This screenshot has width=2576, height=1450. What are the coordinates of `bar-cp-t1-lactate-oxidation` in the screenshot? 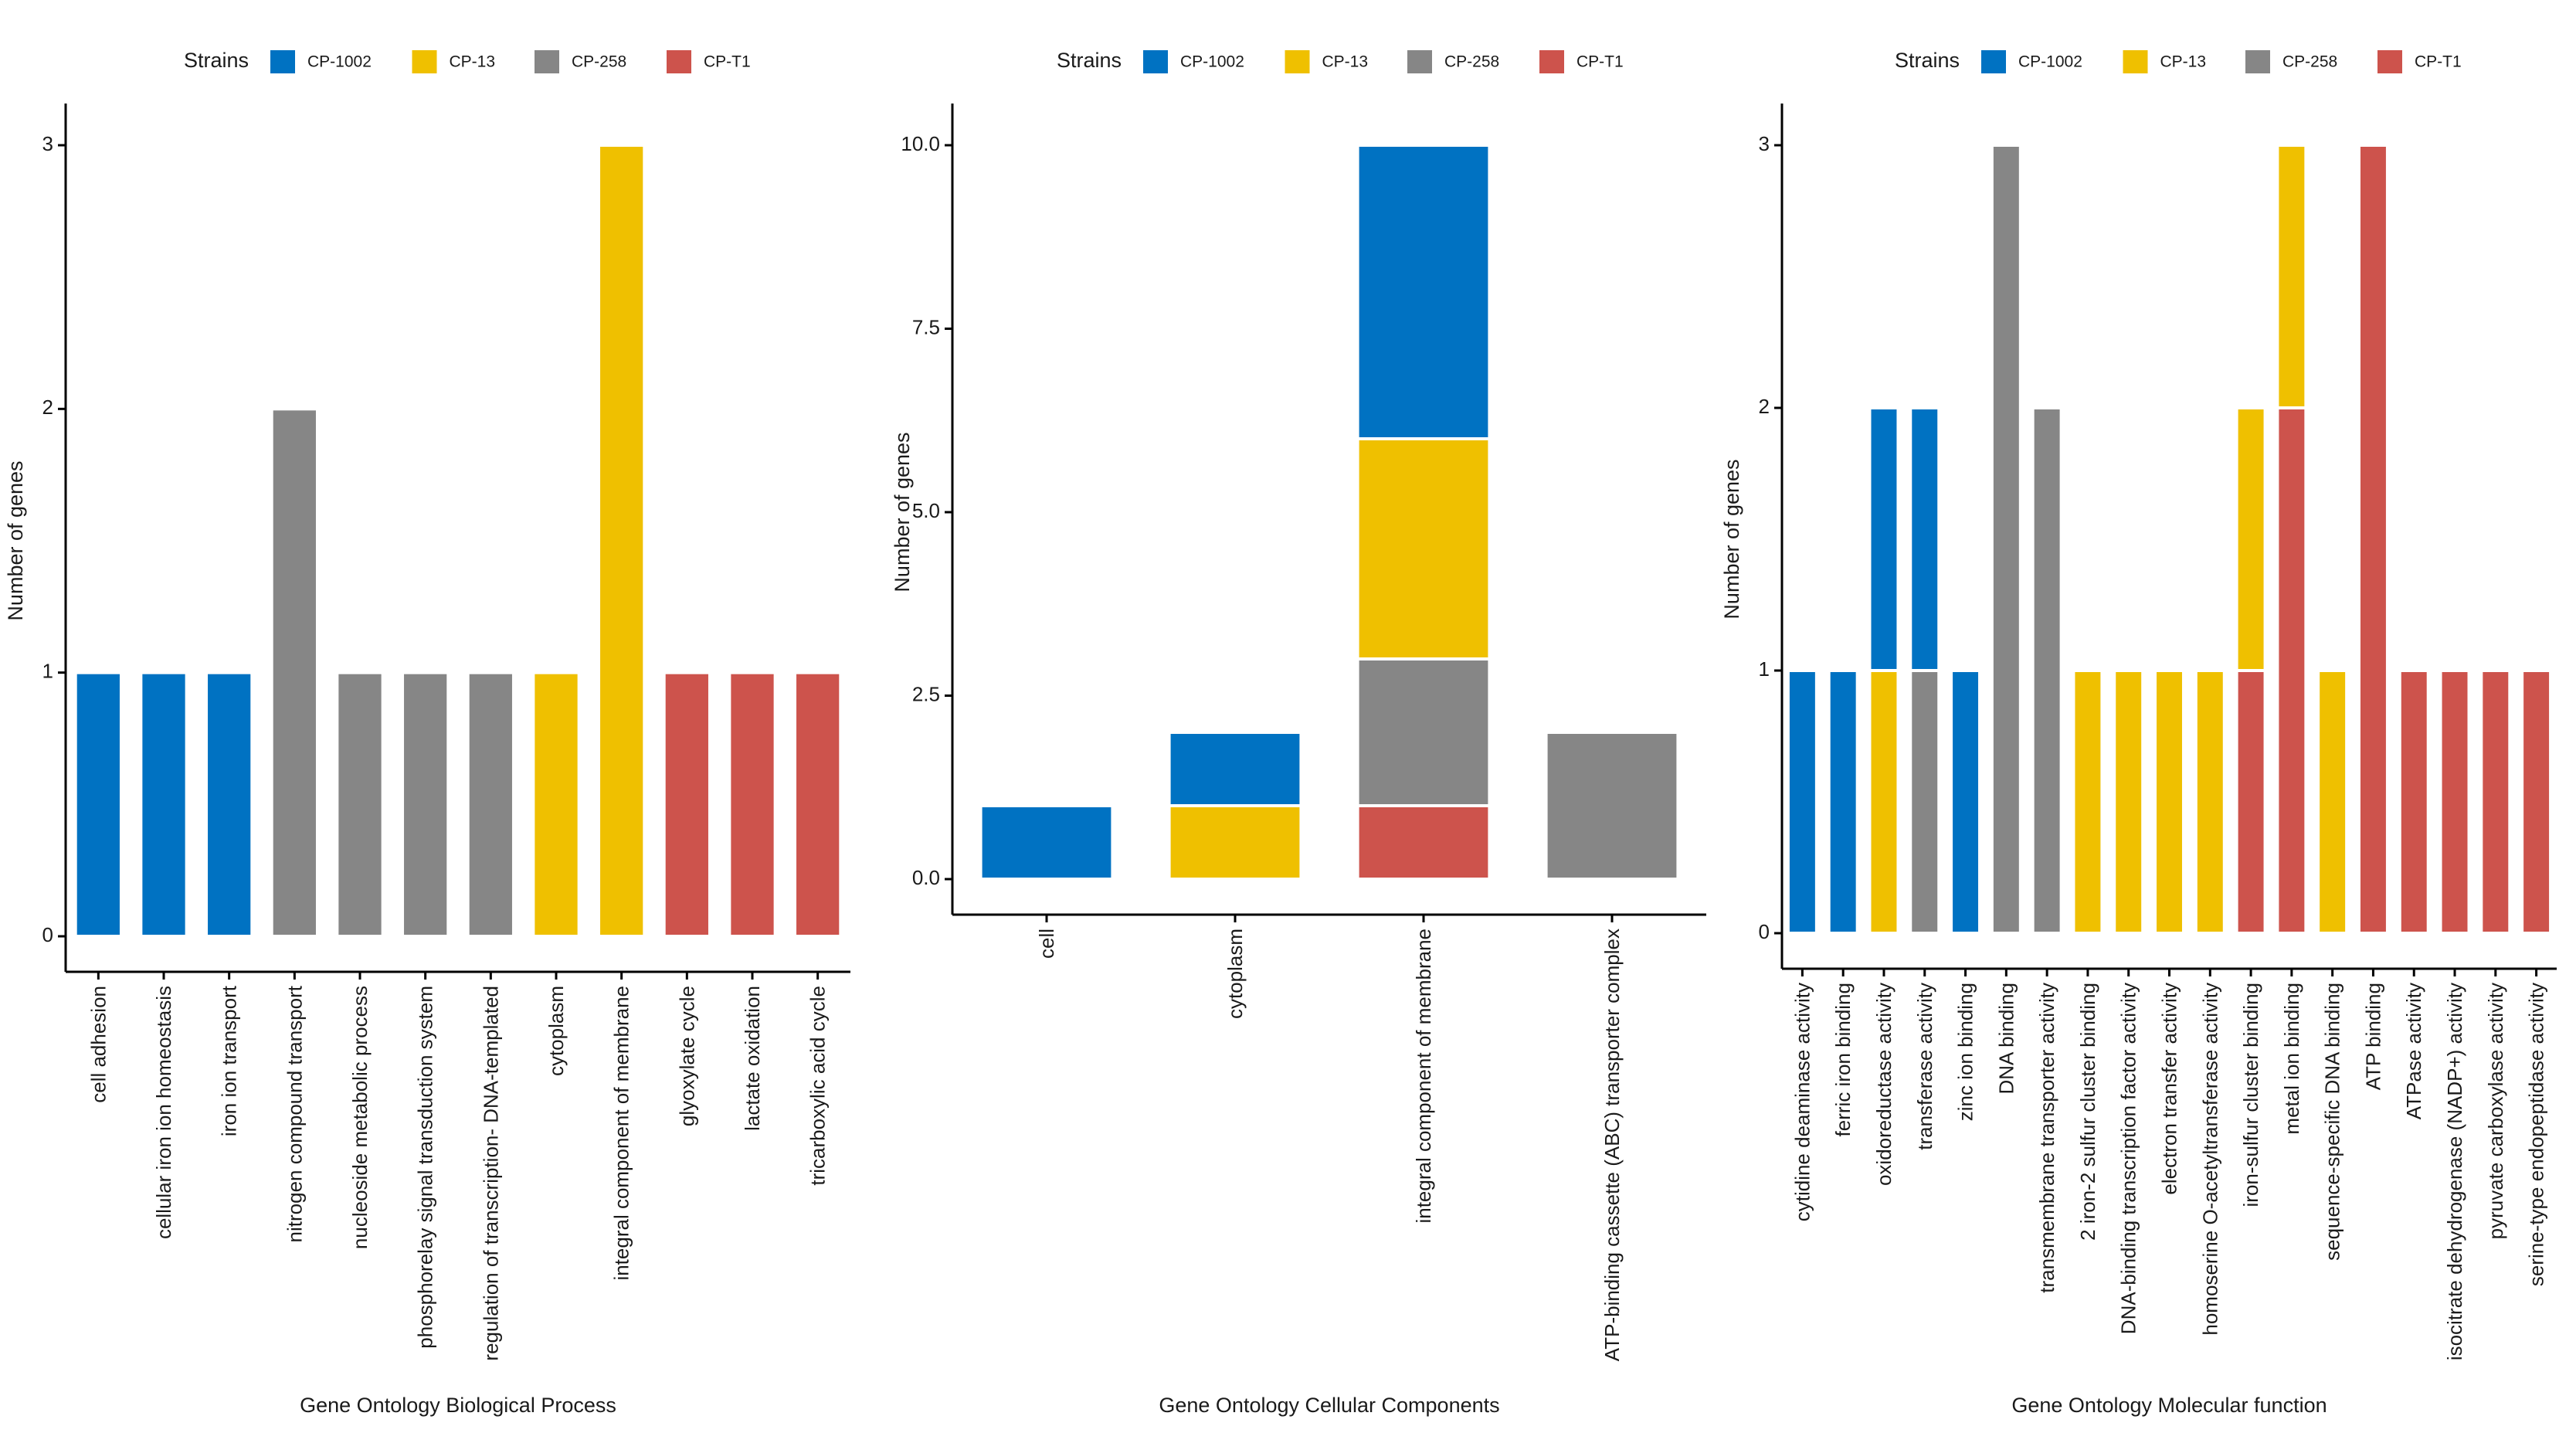 It's located at (752, 805).